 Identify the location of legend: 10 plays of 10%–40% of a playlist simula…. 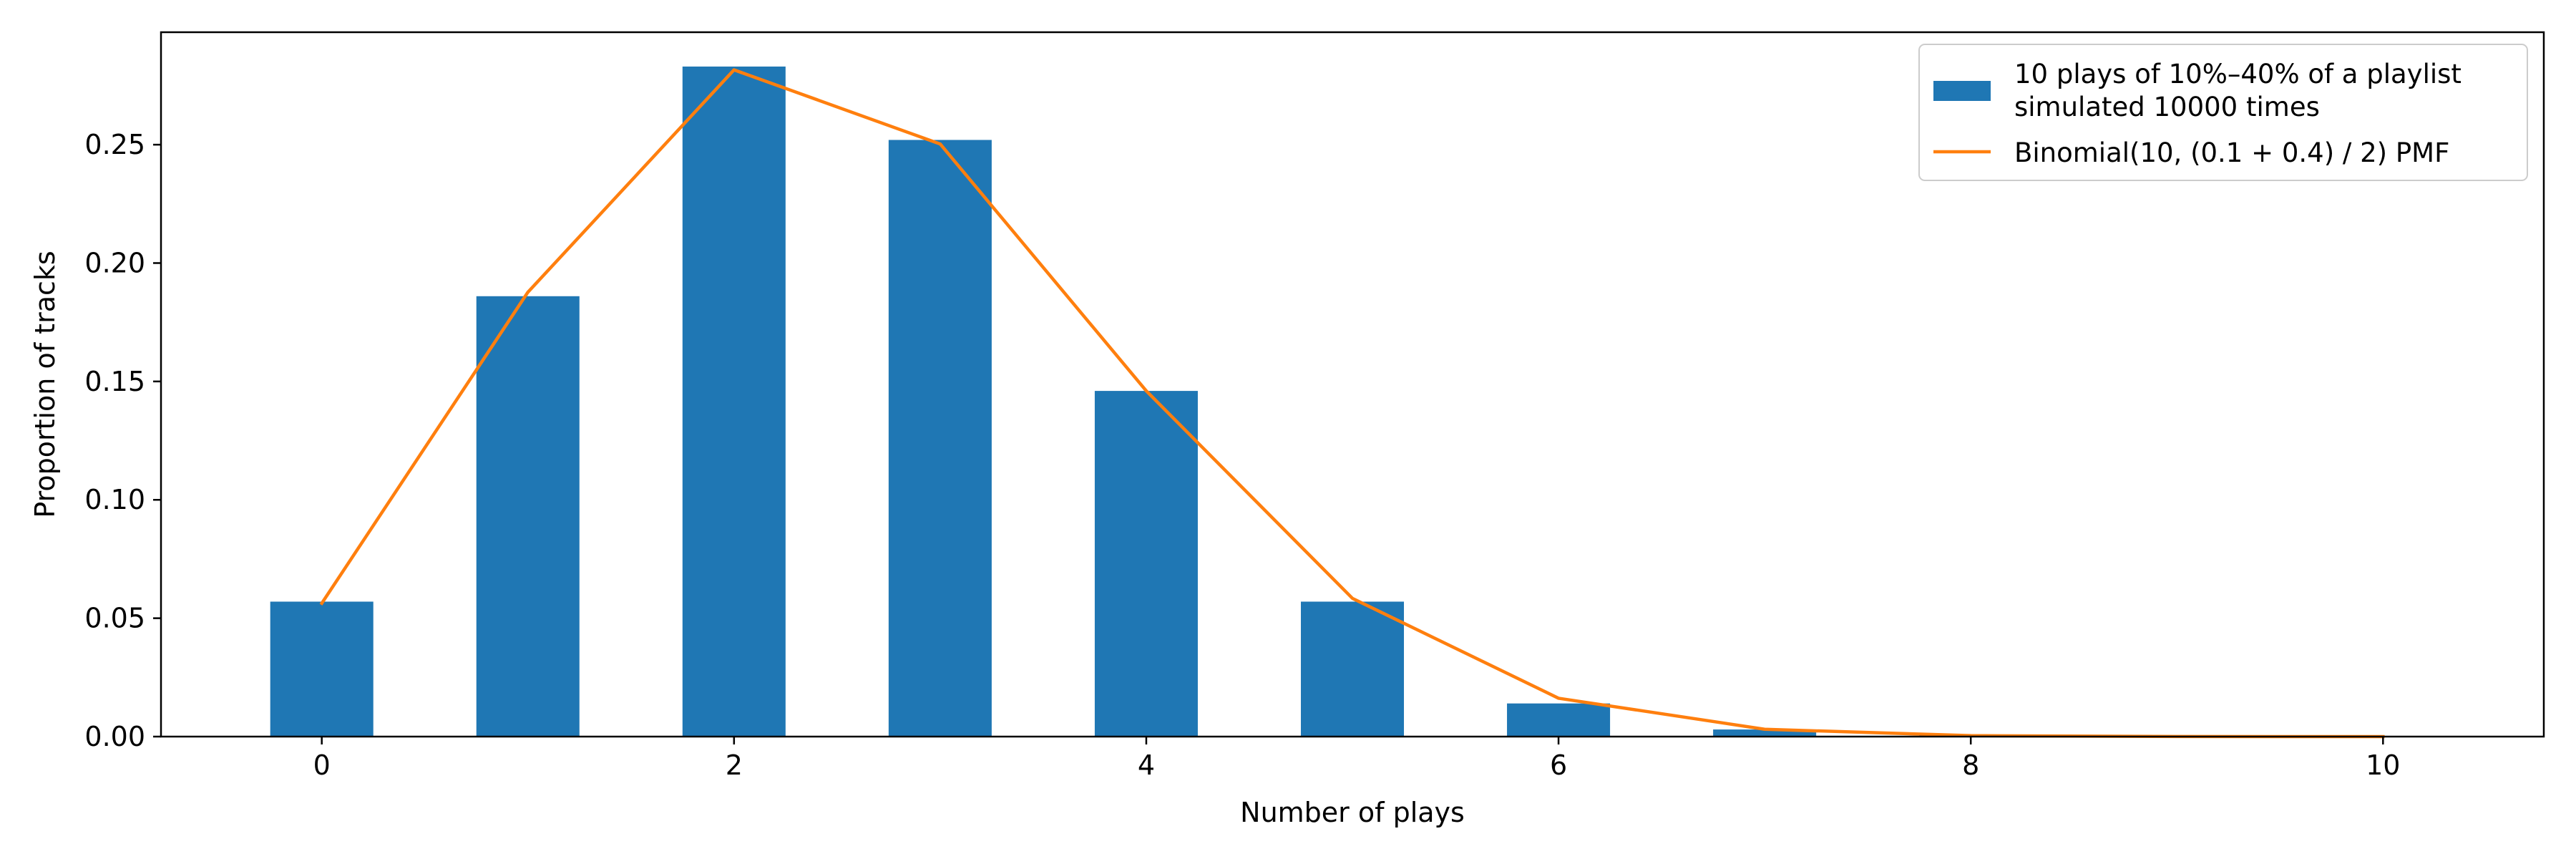
(2223, 112).